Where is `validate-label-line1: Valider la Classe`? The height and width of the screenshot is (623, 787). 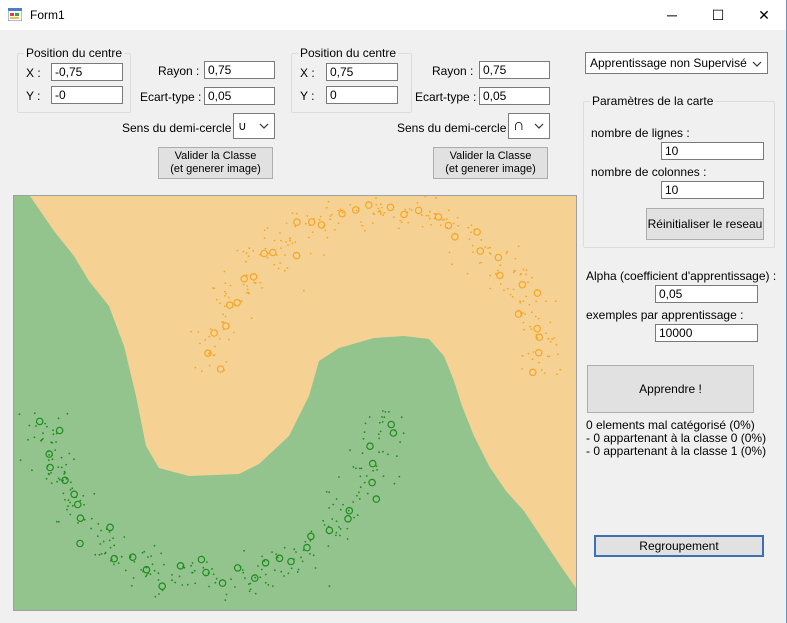 validate-label-line1: Valider la Classe is located at coordinates (490, 156).